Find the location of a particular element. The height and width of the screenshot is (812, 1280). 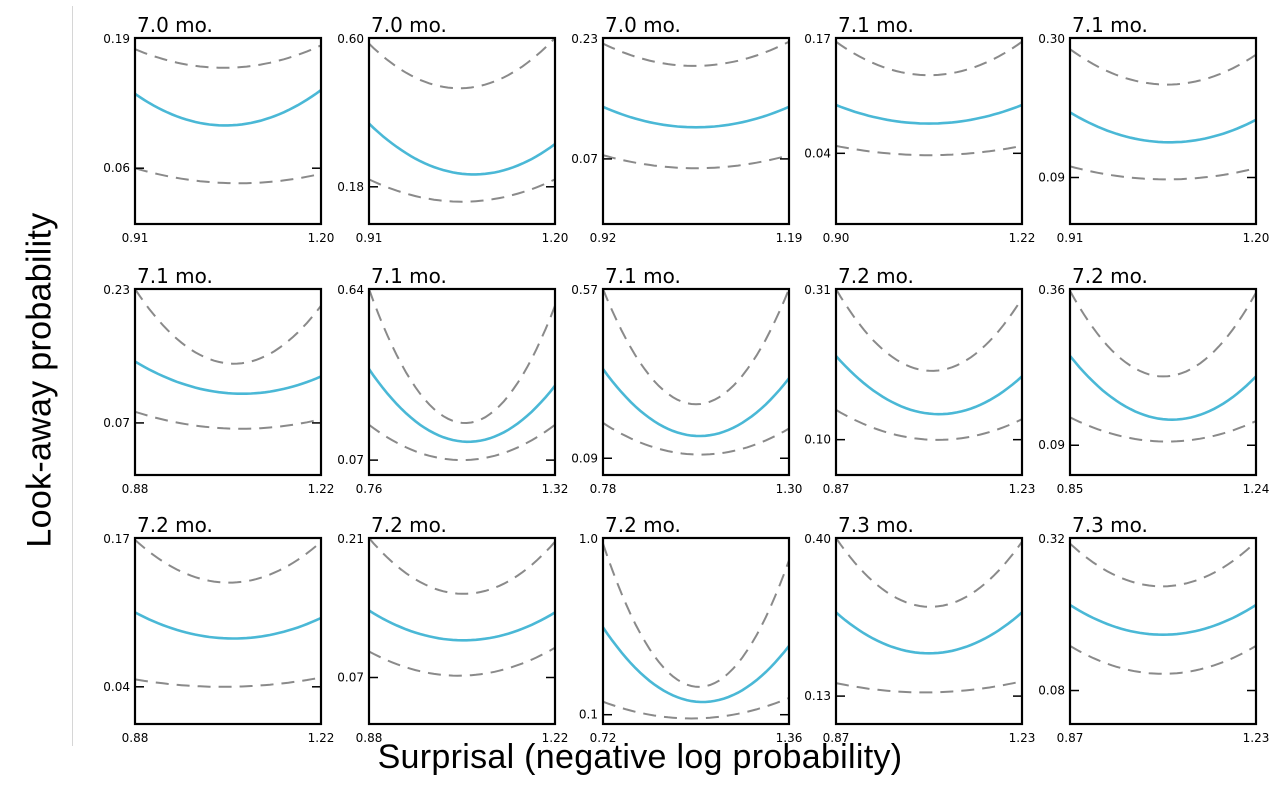

panel-12: 7.2 mo. 0.21 0.07 0.88 1.22 is located at coordinates (452, 629).